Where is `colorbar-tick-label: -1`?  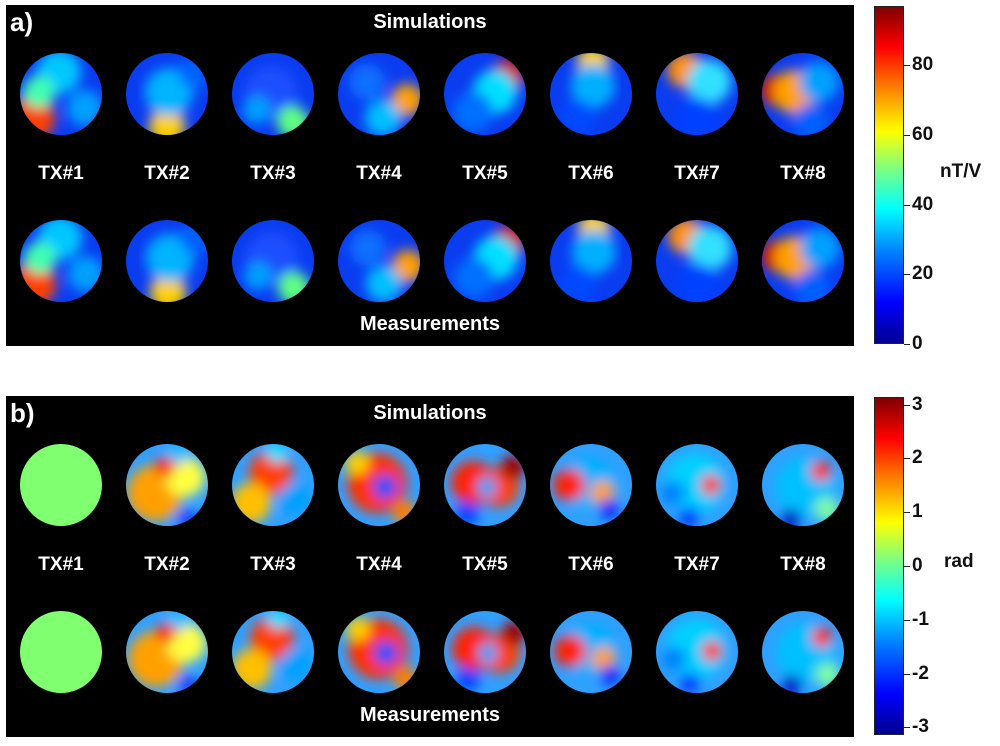
colorbar-tick-label: -1 is located at coordinates (920, 619).